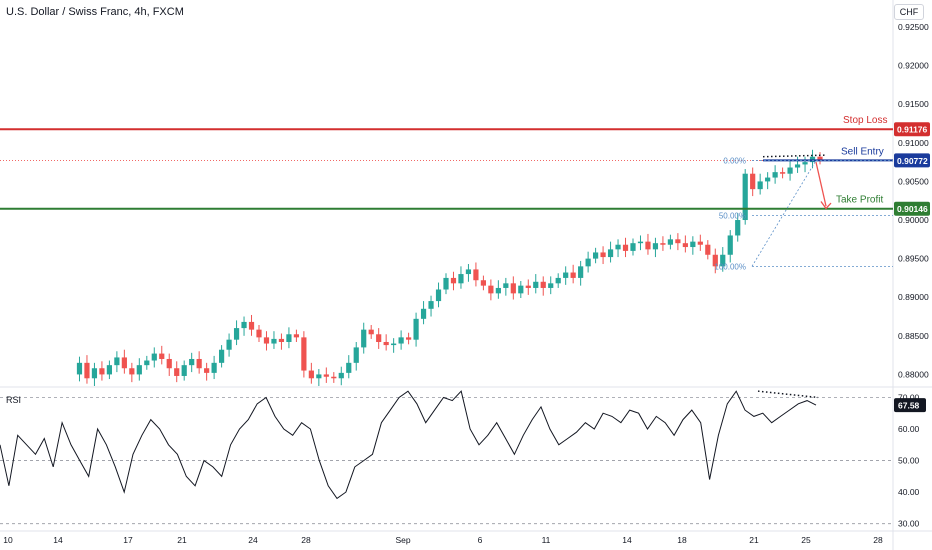  I want to click on stop-loss-price-label: 0.91176, so click(912, 130).